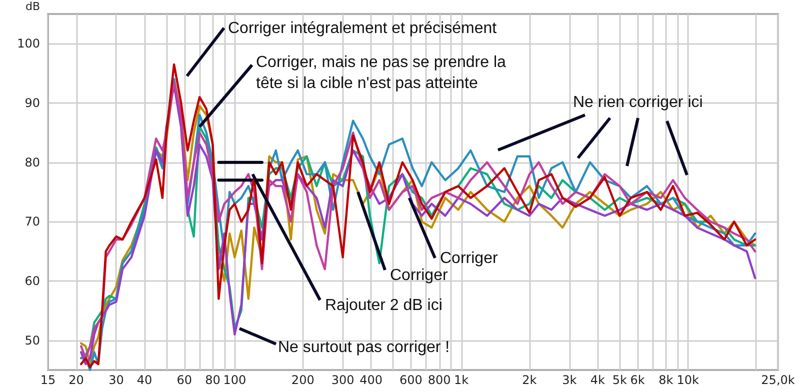 The image size is (800, 392). What do you see at coordinates (32, 162) in the screenshot?
I see `y-tick-label: 80` at bounding box center [32, 162].